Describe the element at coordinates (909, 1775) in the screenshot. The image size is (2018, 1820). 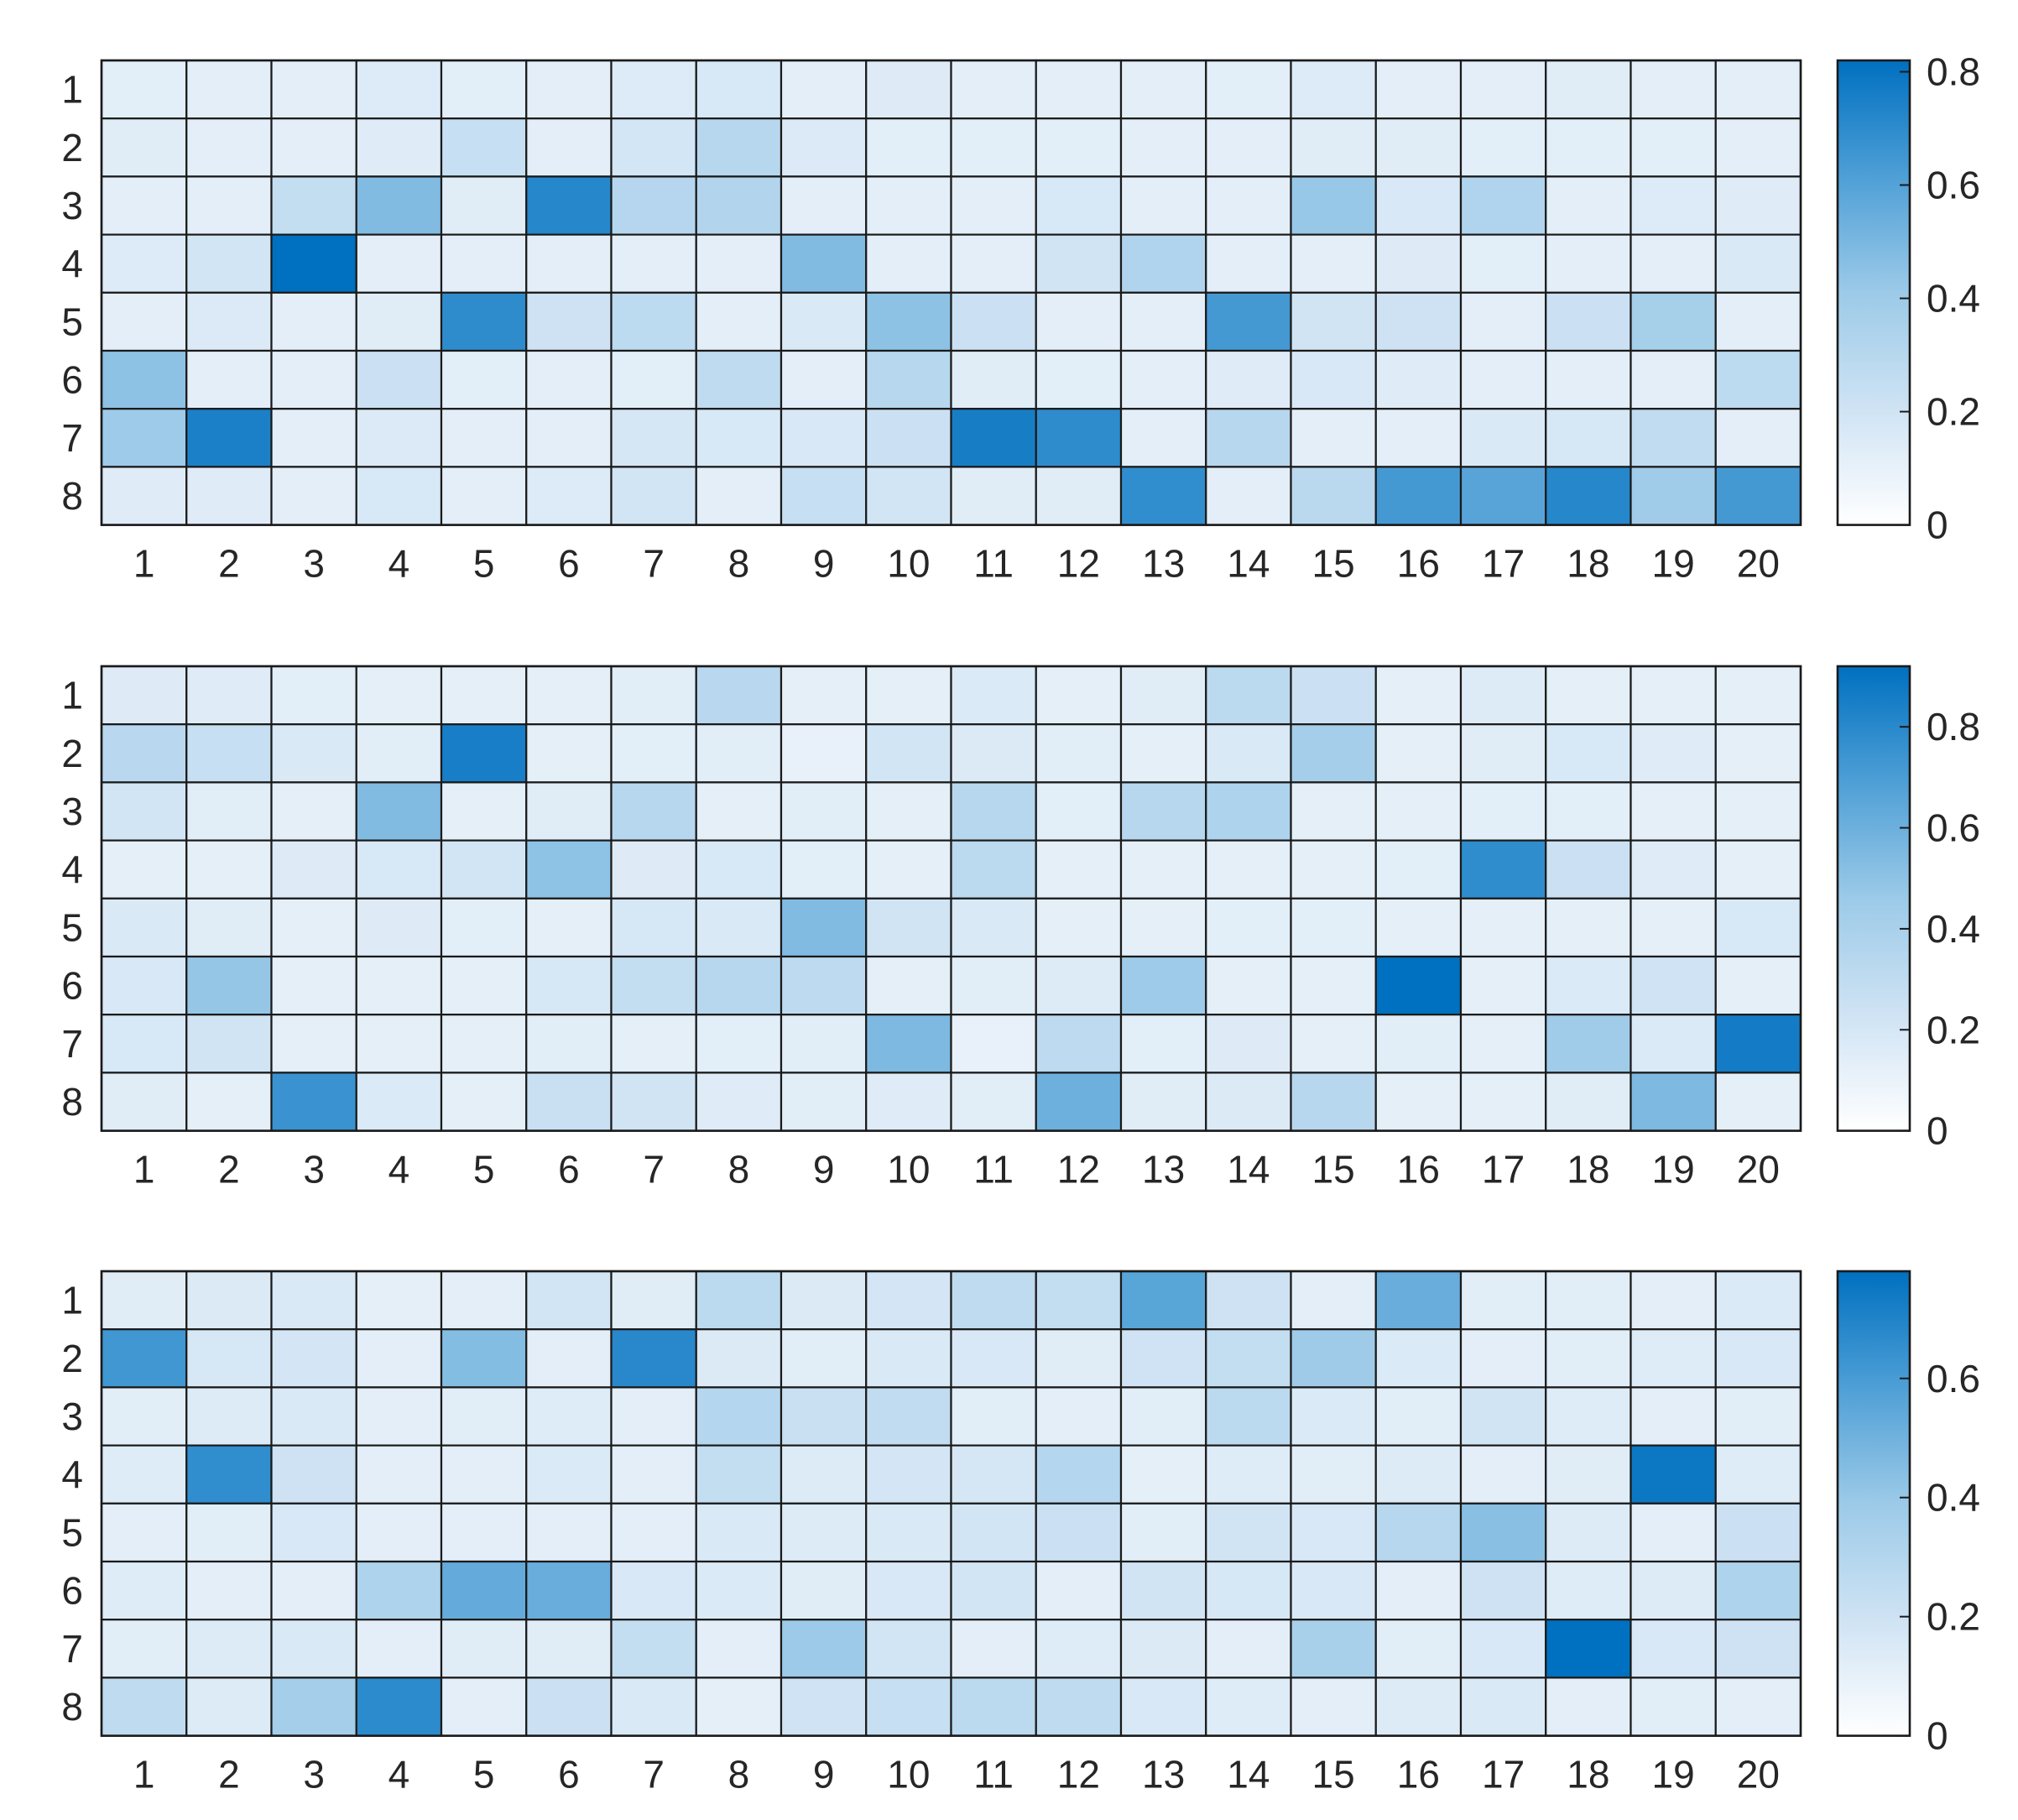
I see `x-tick-label: 10` at that location.